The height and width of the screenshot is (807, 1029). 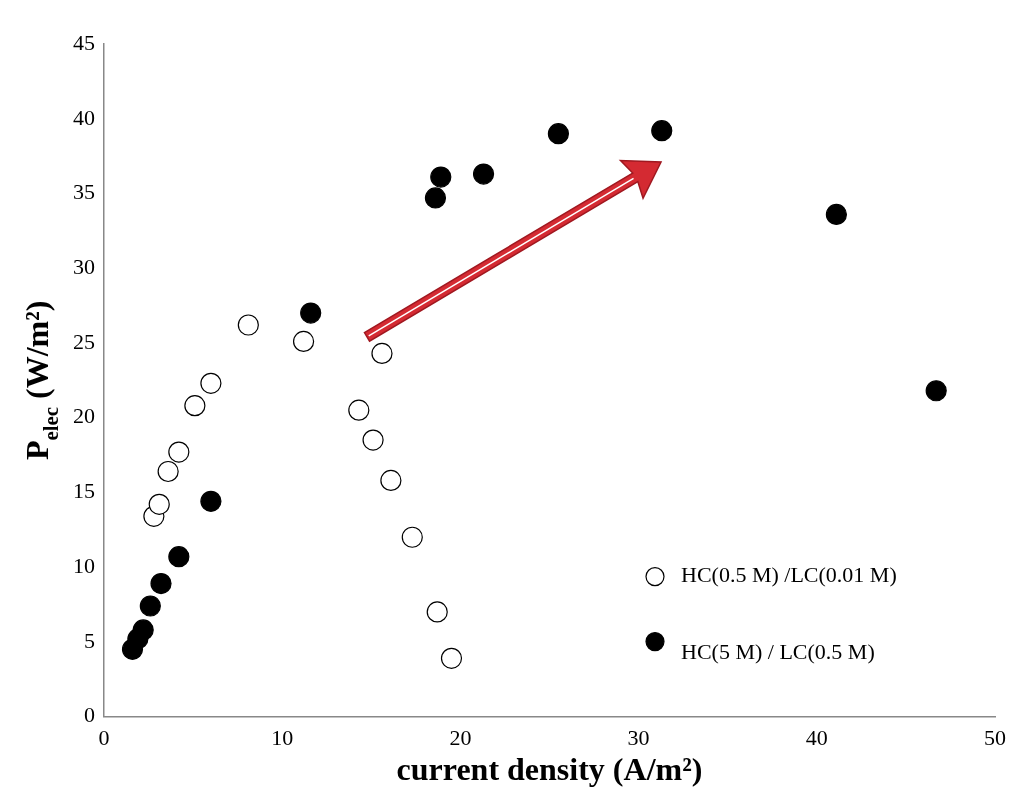 I want to click on y-tick-label: 5, so click(x=89, y=640).